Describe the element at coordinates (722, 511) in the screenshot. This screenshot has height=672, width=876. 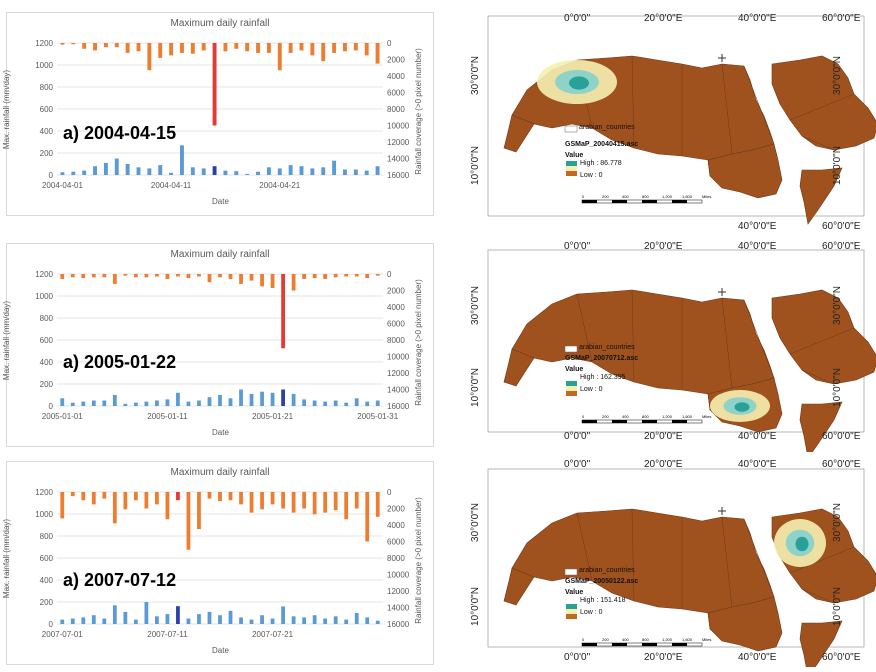
I see `north-arrow-icon` at that location.